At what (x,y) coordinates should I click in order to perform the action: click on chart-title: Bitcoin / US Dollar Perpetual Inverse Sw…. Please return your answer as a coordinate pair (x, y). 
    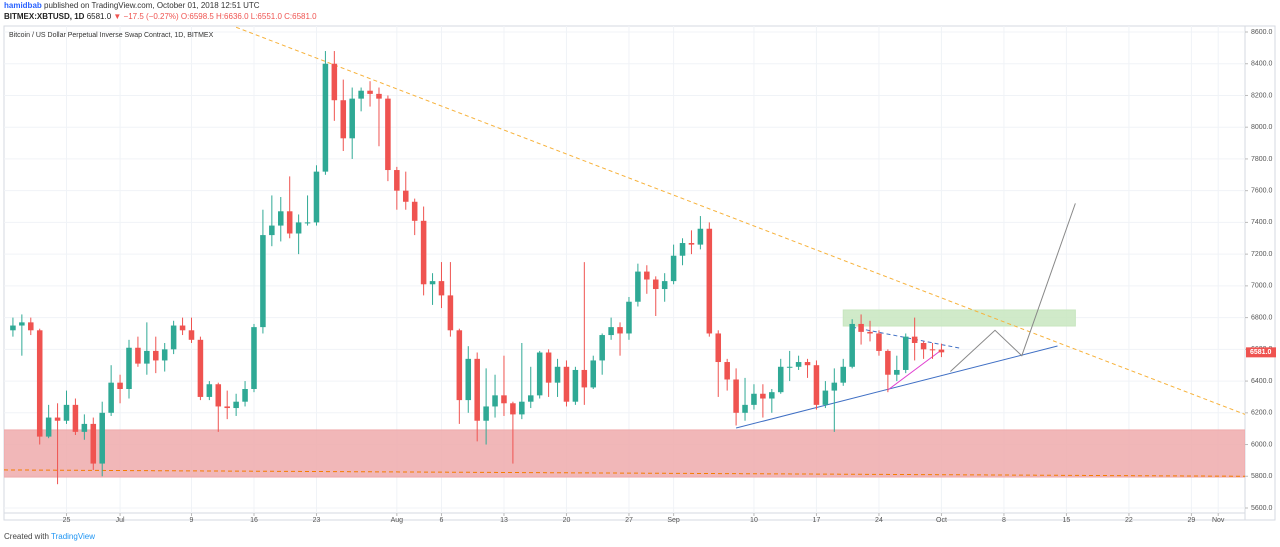
    Looking at the image, I should click on (111, 35).